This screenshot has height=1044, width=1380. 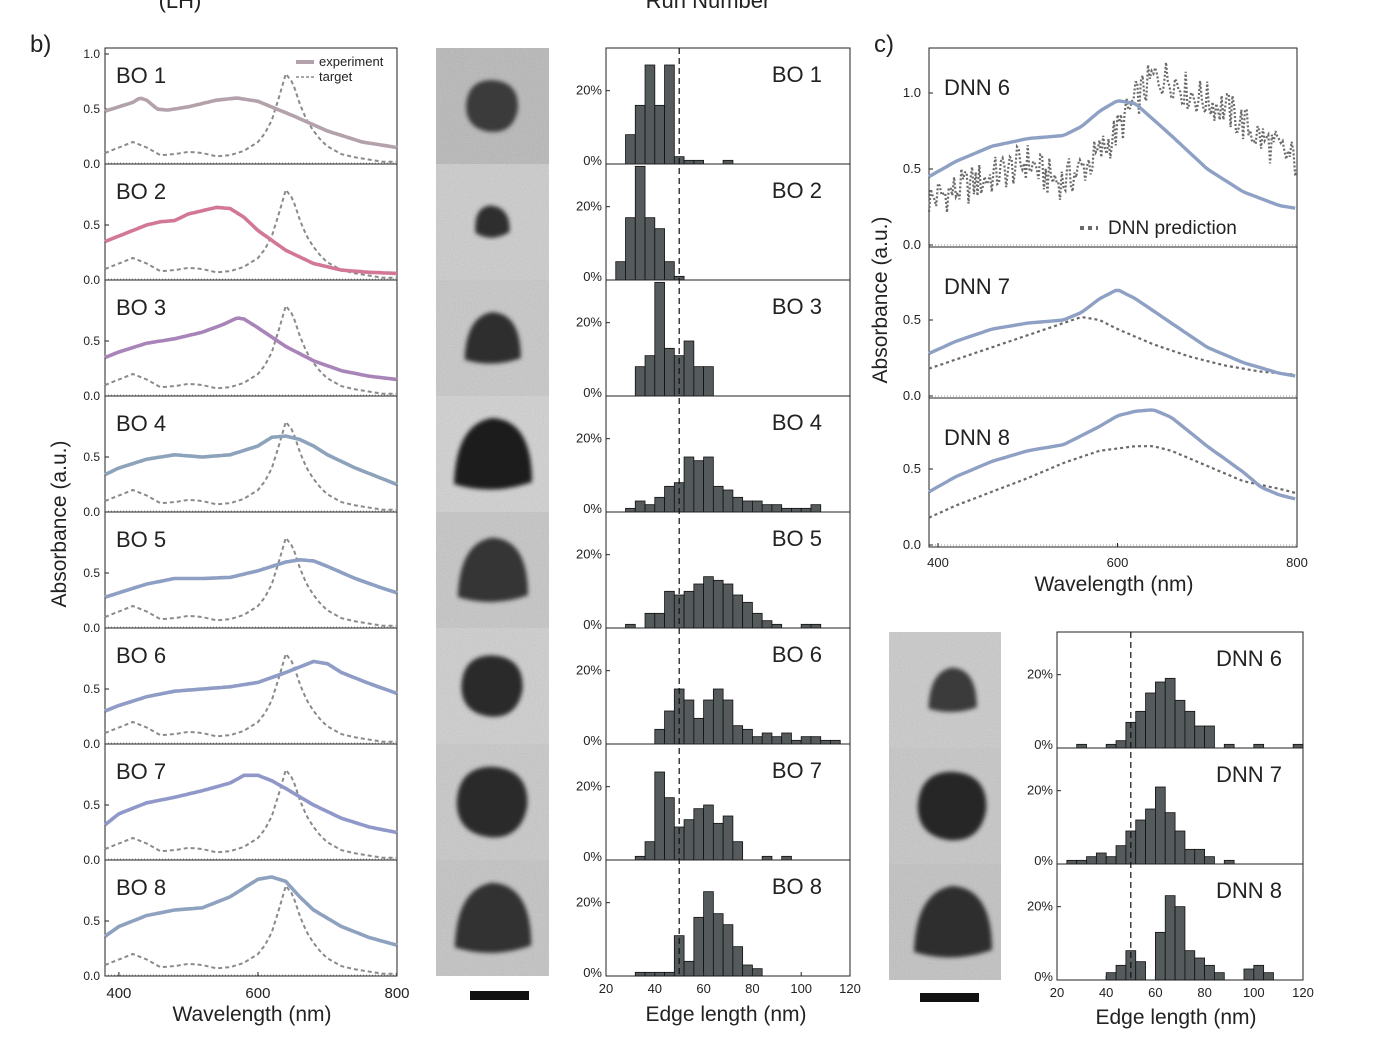 I want to click on panel-label: BO 6, so click(x=797, y=654).